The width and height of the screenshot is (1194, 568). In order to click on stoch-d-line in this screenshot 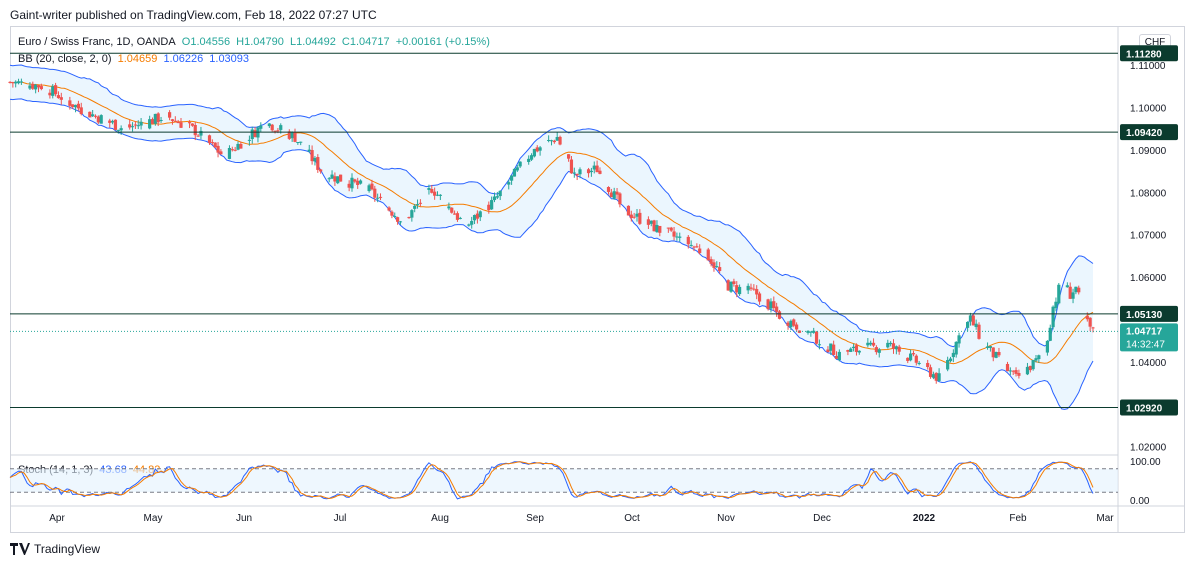, I will do `click(551, 480)`.